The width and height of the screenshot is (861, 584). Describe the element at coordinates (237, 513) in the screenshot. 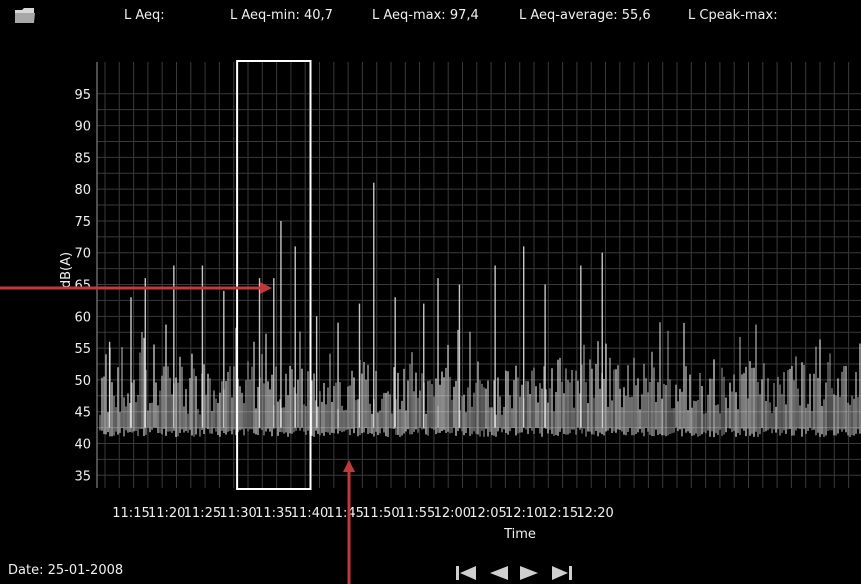

I see `x-tick-label: 11:30` at that location.